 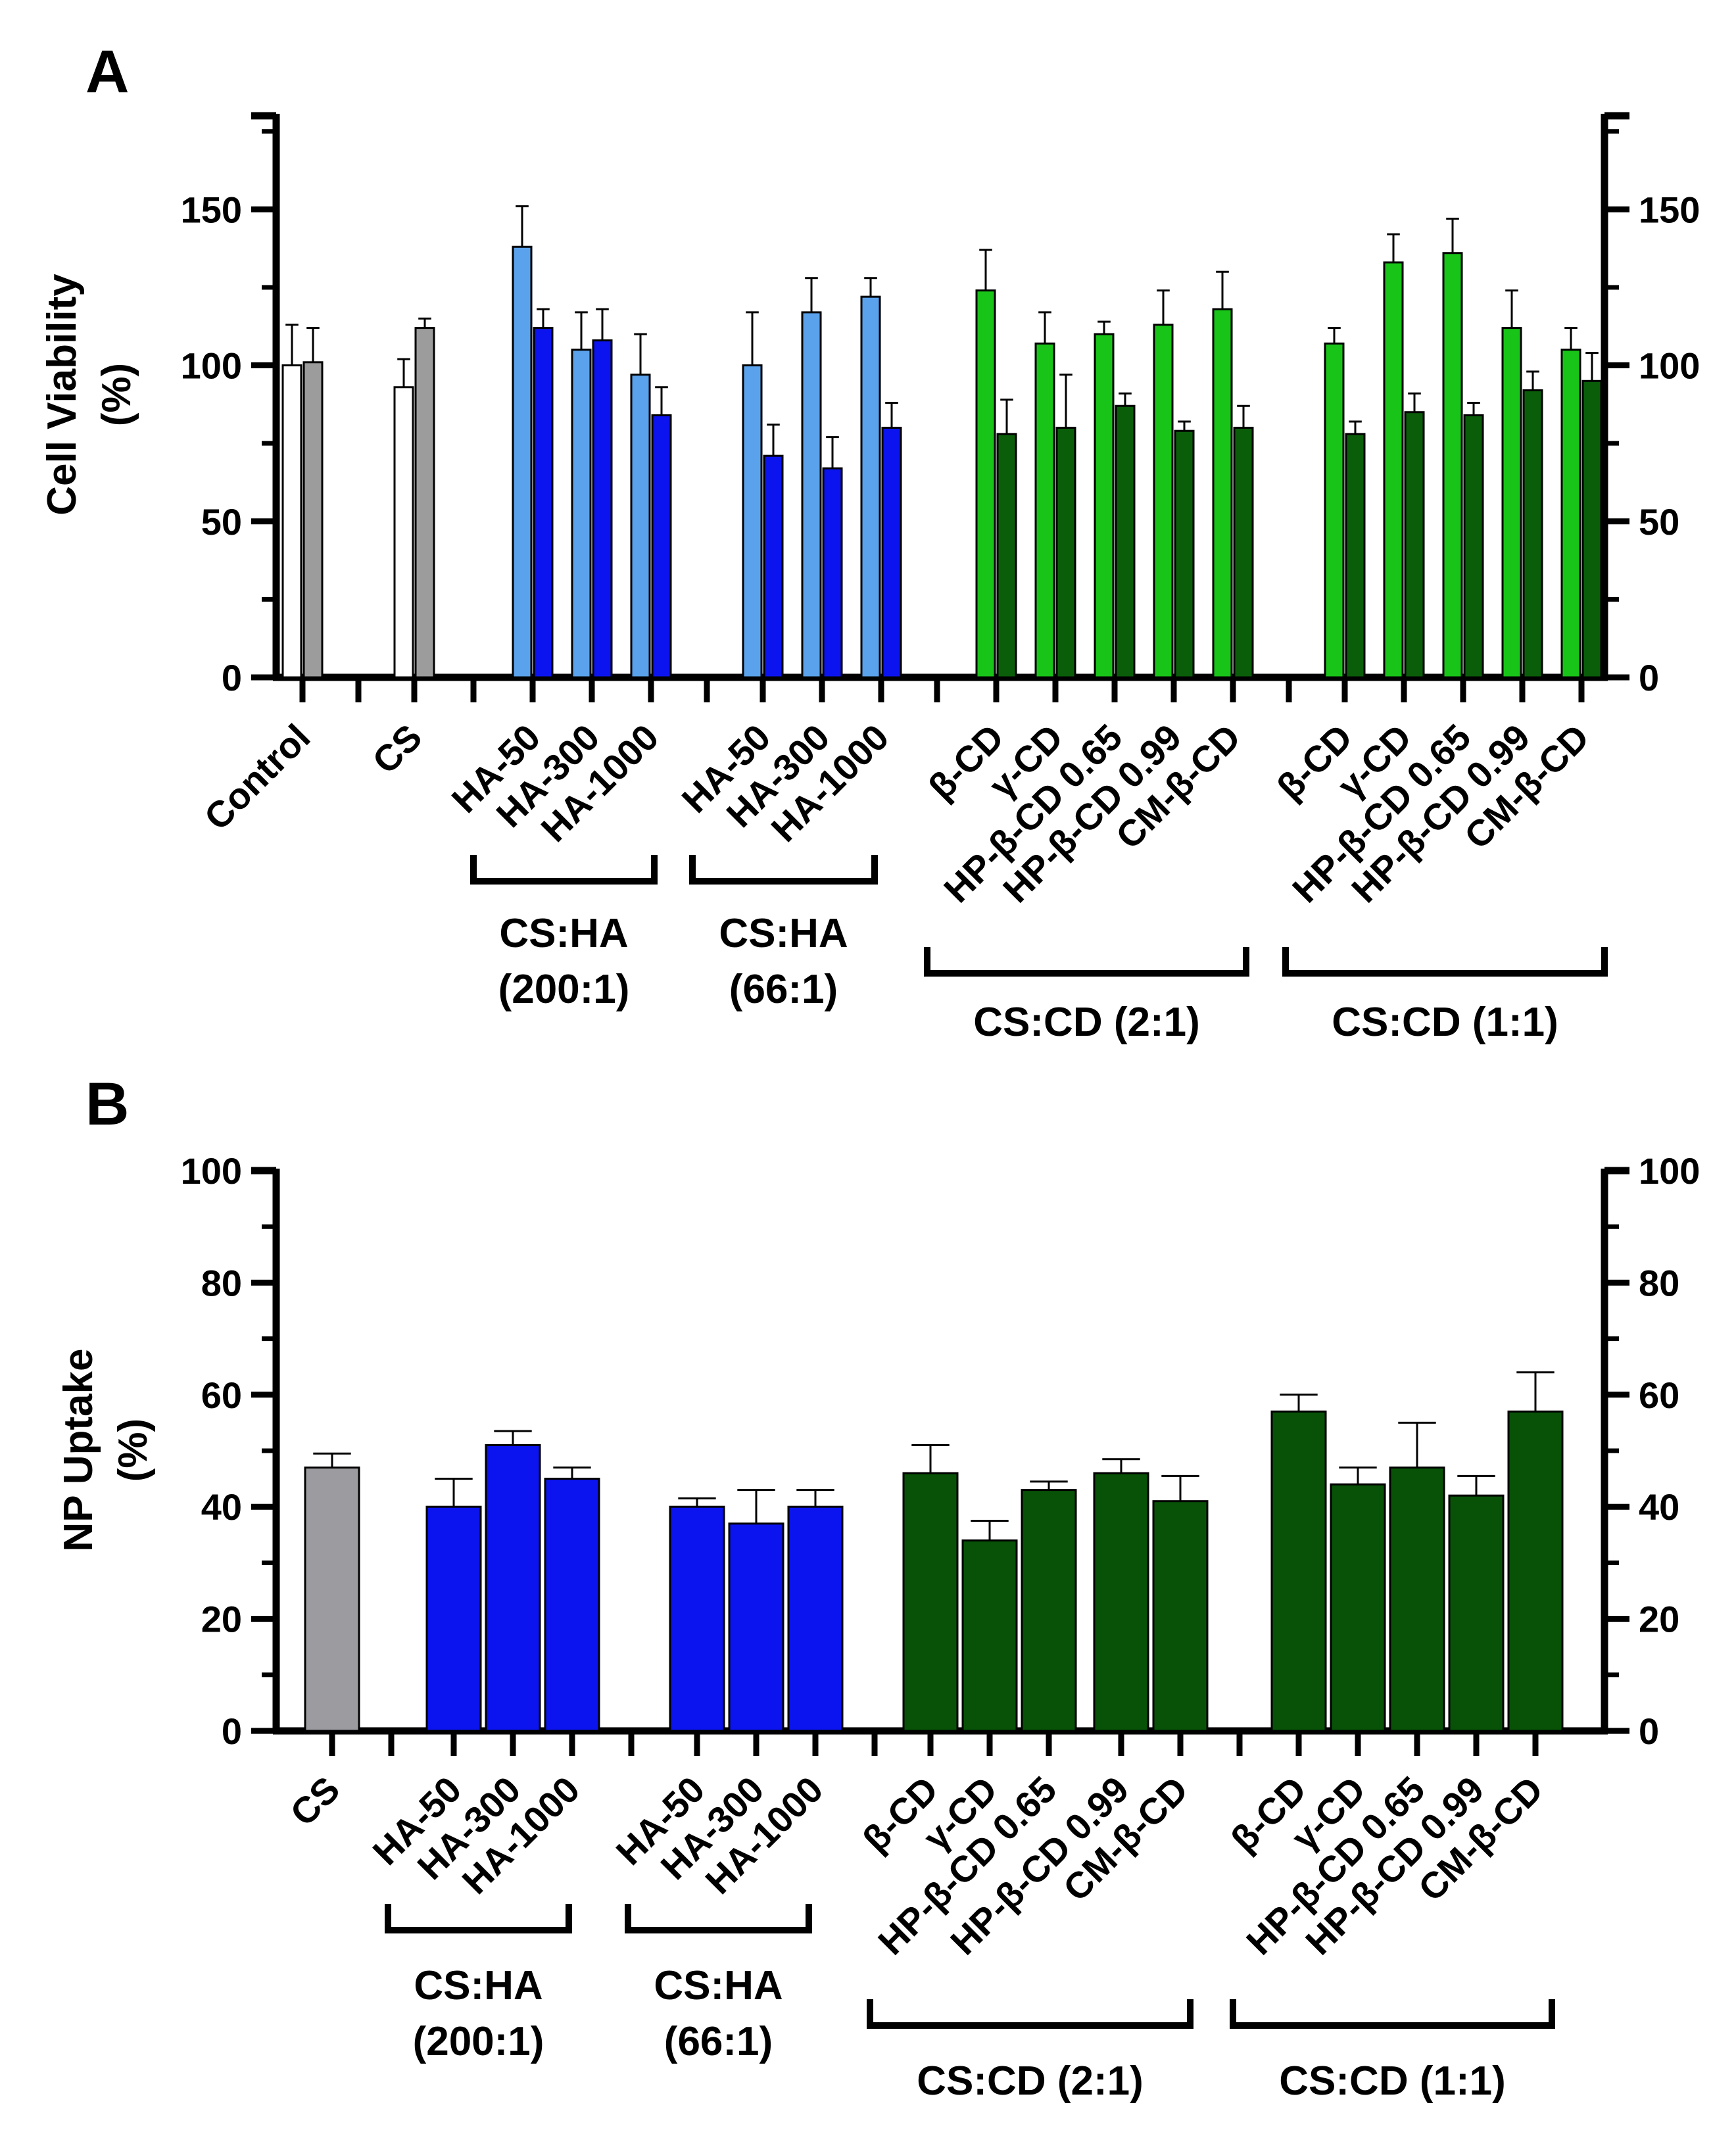 I want to click on y-tick-label-right: 40, so click(x=1659, y=1507).